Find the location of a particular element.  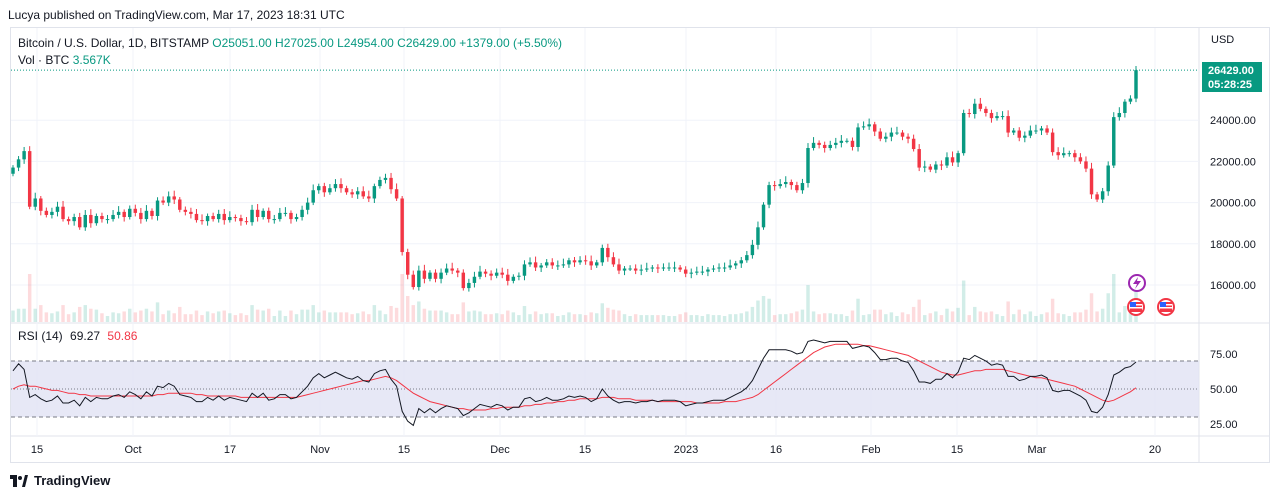

rsi-ma-value: 50.86 is located at coordinates (122, 336).